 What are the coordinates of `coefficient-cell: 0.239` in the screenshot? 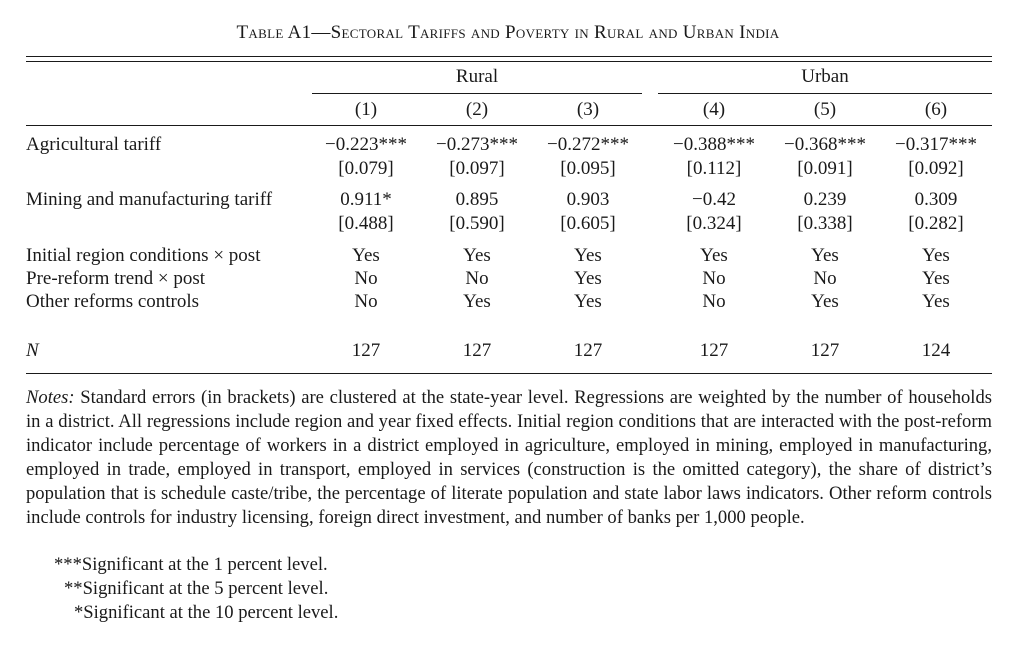 It's located at (825, 199).